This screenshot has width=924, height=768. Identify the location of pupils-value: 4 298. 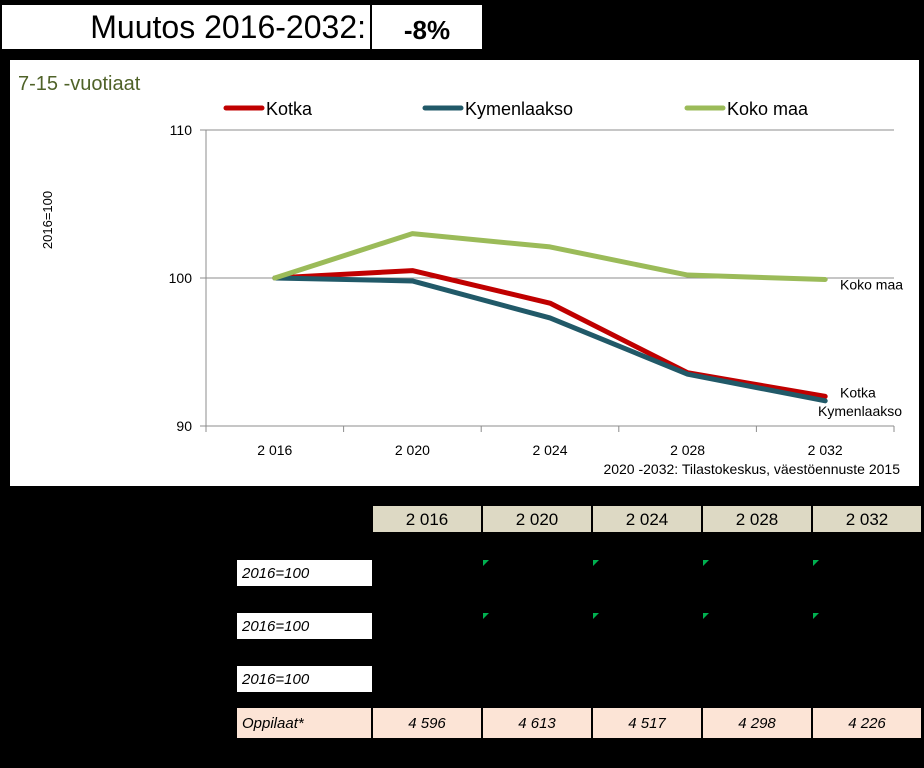
(757, 723).